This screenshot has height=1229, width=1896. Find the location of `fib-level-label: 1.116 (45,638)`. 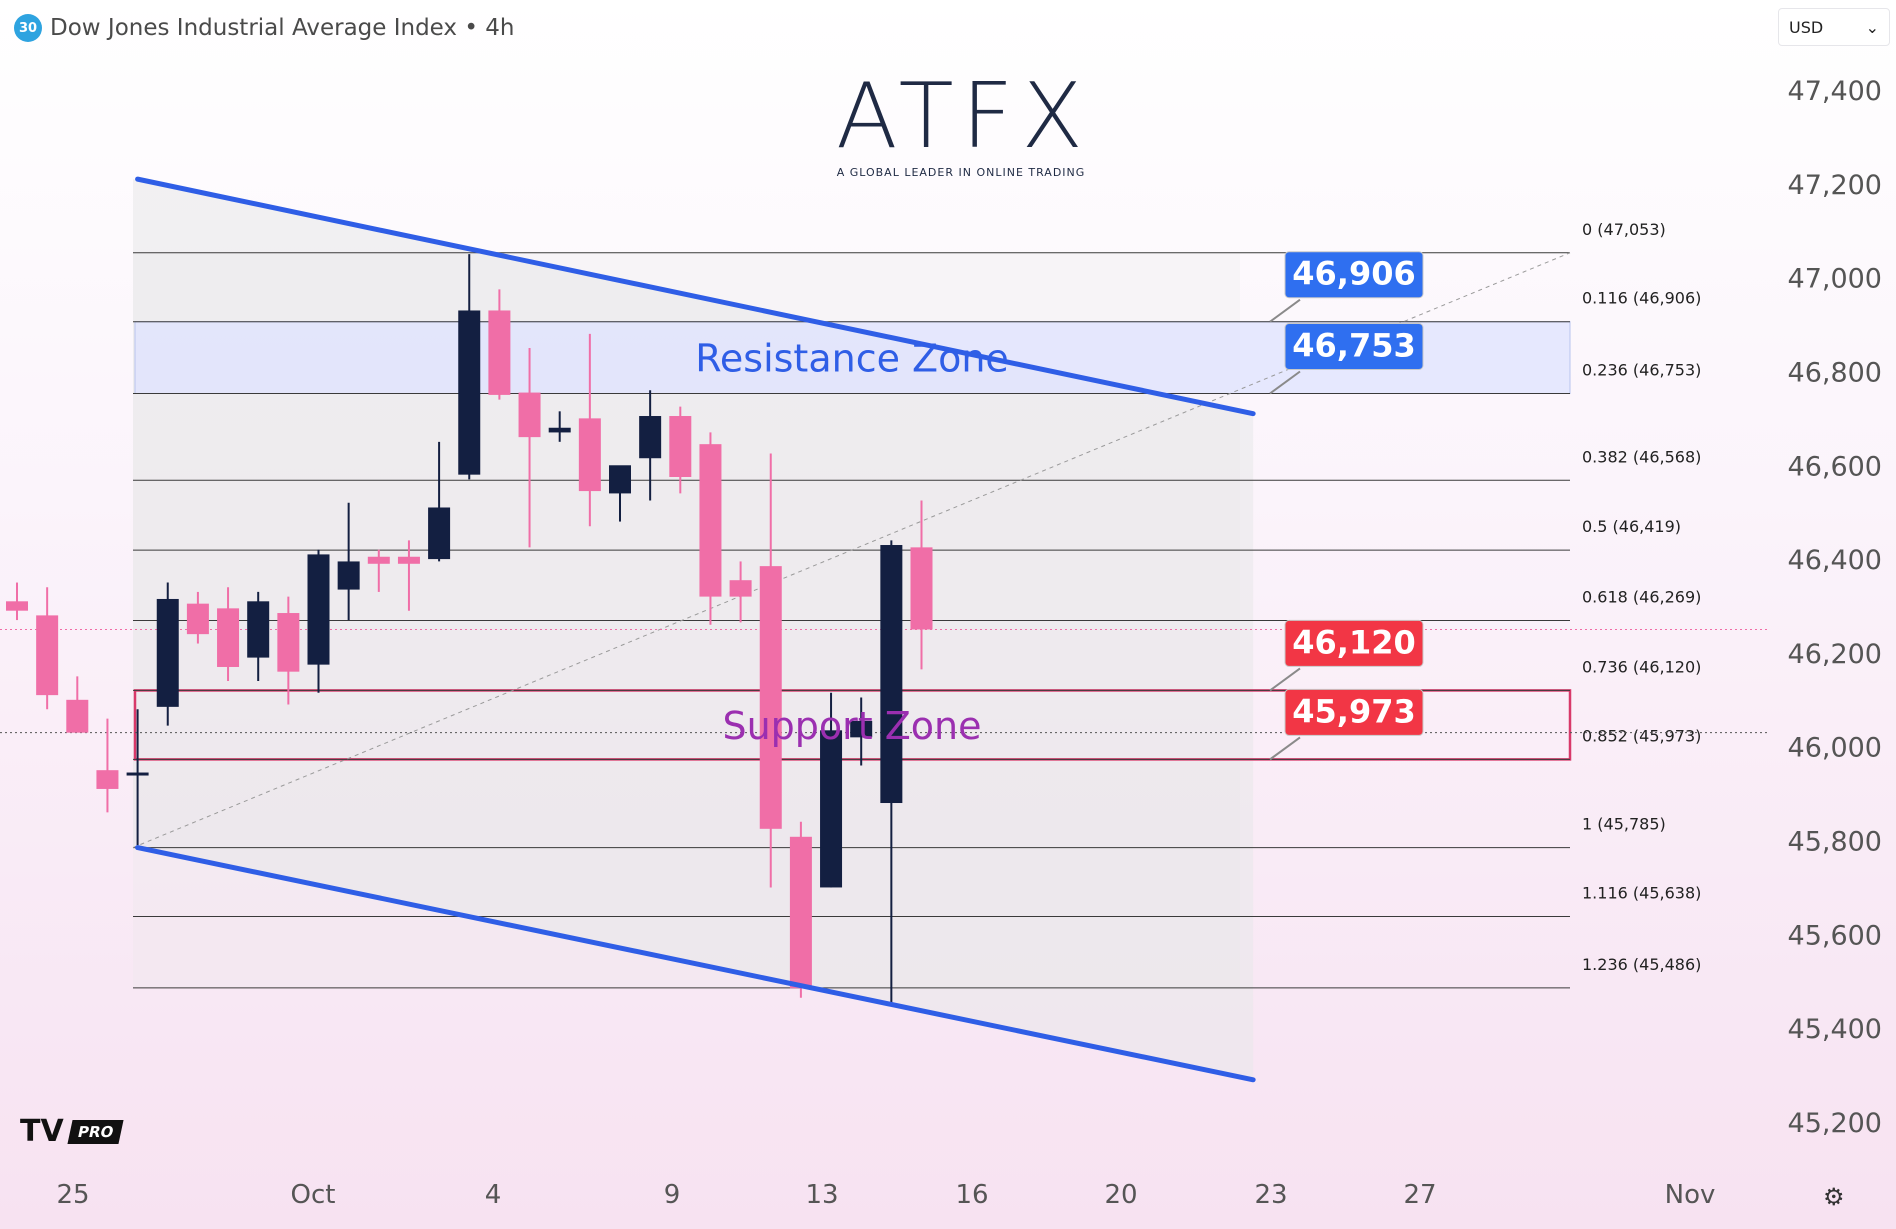

fib-level-label: 1.116 (45,638) is located at coordinates (1641, 893).